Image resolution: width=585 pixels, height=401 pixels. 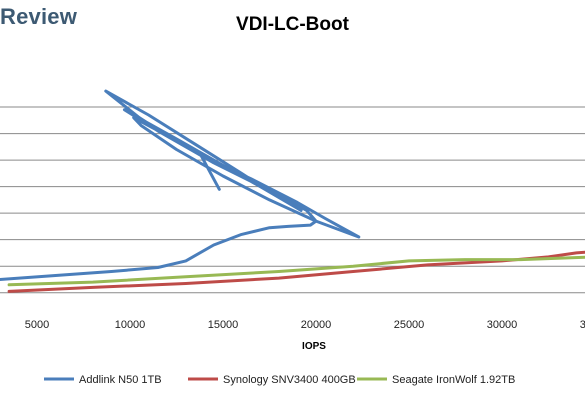 What do you see at coordinates (502, 325) in the screenshot?
I see `x-tick-label-5: 30000` at bounding box center [502, 325].